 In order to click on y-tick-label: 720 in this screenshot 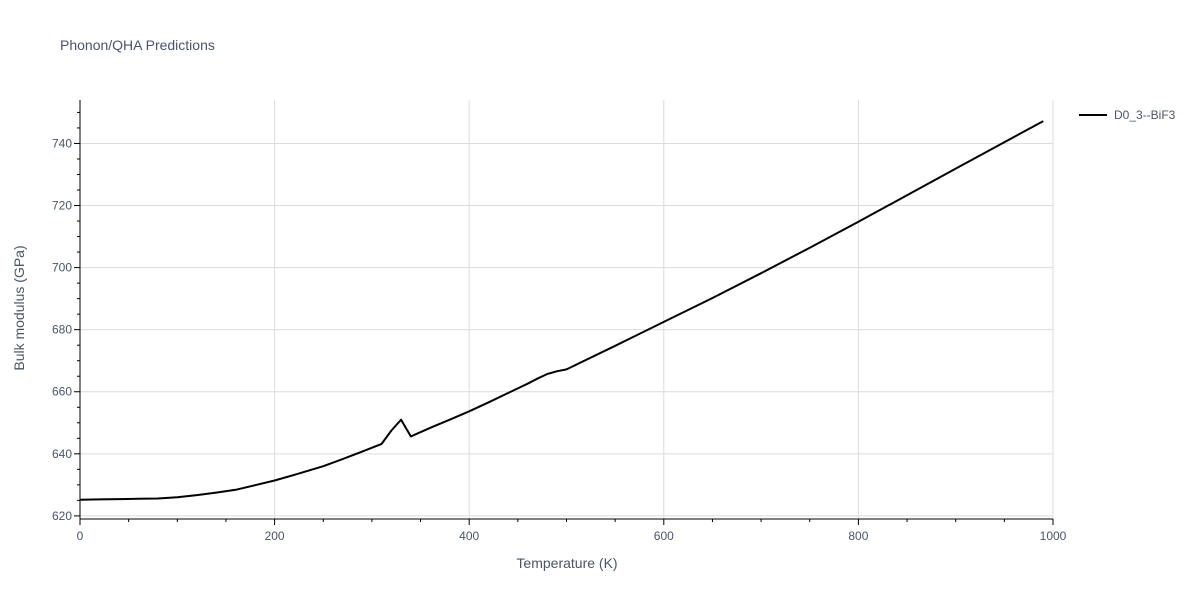, I will do `click(62, 206)`.